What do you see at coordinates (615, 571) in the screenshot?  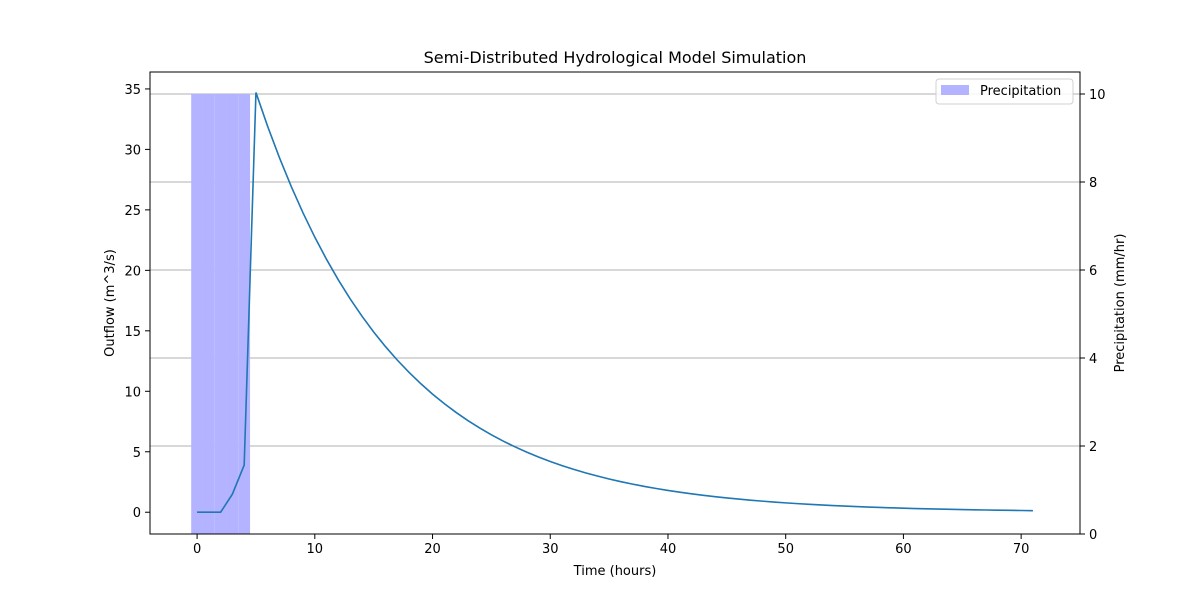 I see `x-axis-label: Time (hours)` at bounding box center [615, 571].